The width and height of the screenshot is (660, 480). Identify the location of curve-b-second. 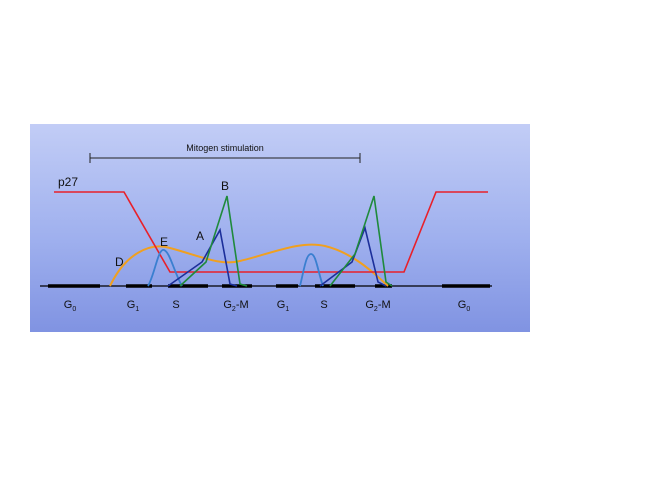
(361, 241).